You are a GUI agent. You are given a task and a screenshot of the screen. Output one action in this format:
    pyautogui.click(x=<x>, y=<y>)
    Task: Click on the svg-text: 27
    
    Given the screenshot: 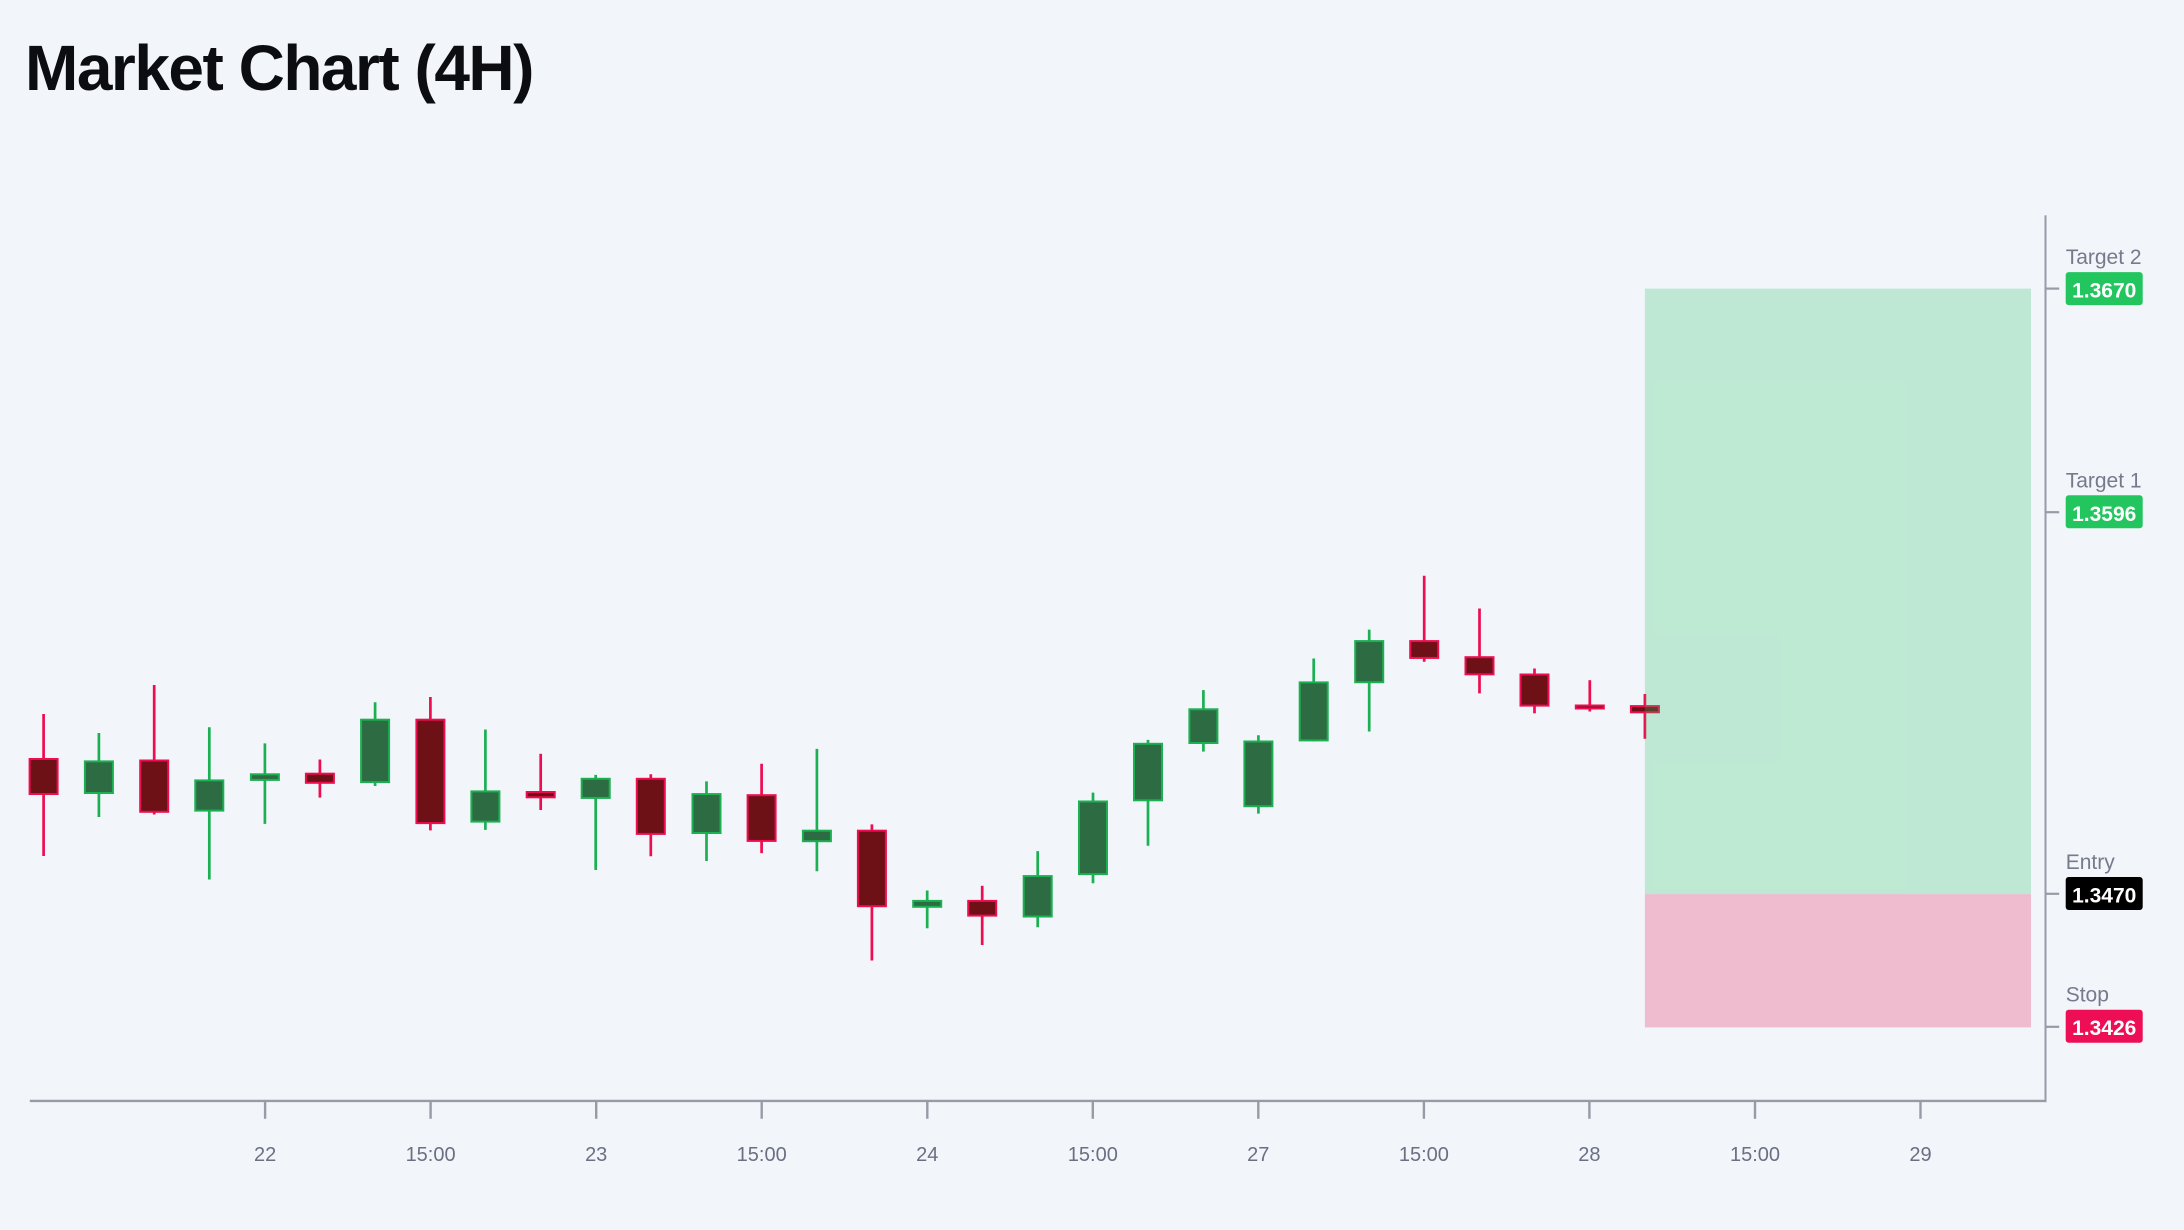 What is the action you would take?
    pyautogui.click(x=1258, y=1155)
    